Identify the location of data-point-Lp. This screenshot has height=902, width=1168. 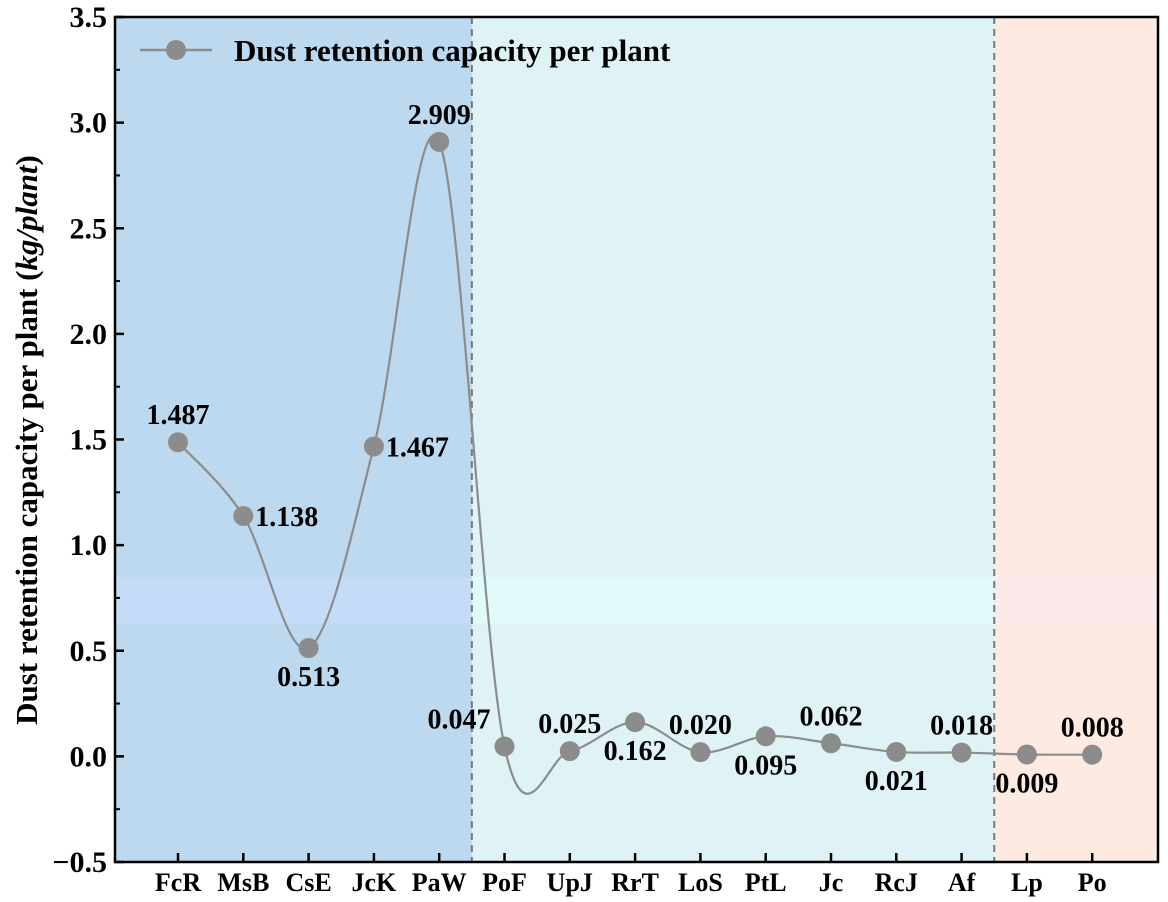
(1026, 754).